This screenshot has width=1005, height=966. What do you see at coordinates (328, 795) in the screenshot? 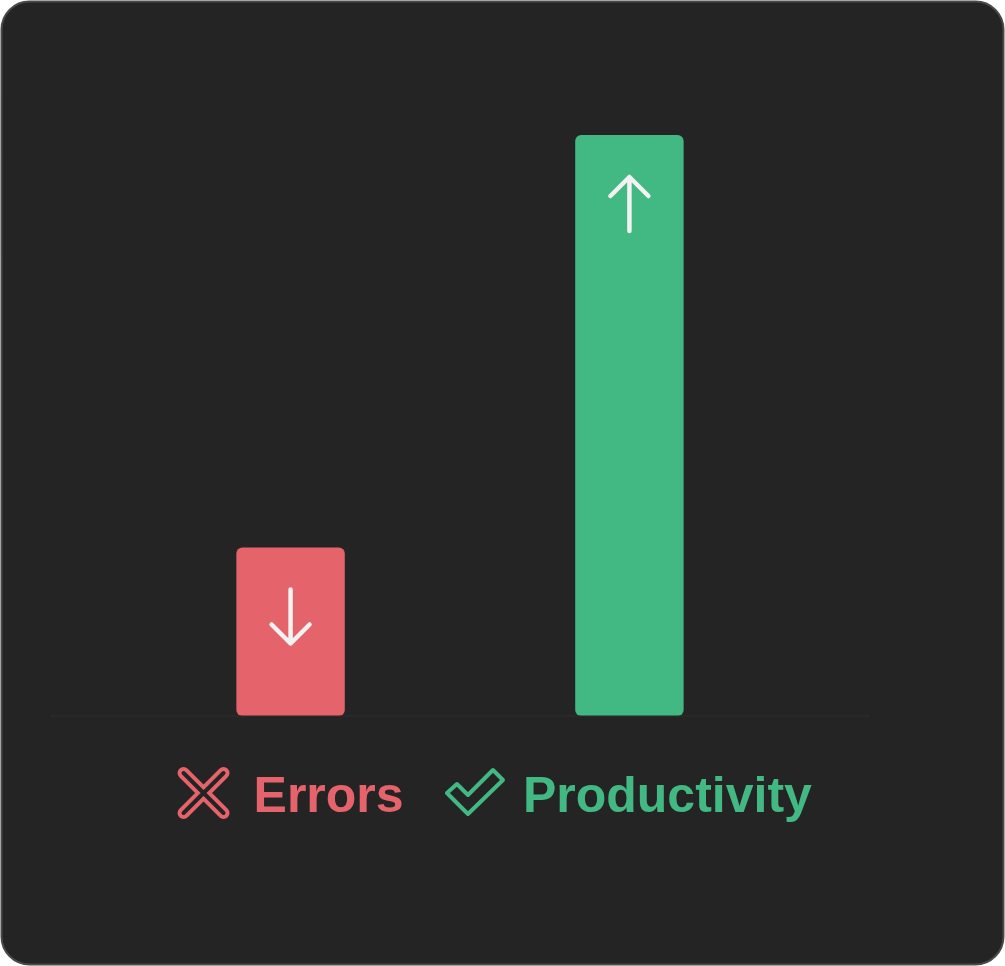
I see `x-tick-label: Errors` at bounding box center [328, 795].